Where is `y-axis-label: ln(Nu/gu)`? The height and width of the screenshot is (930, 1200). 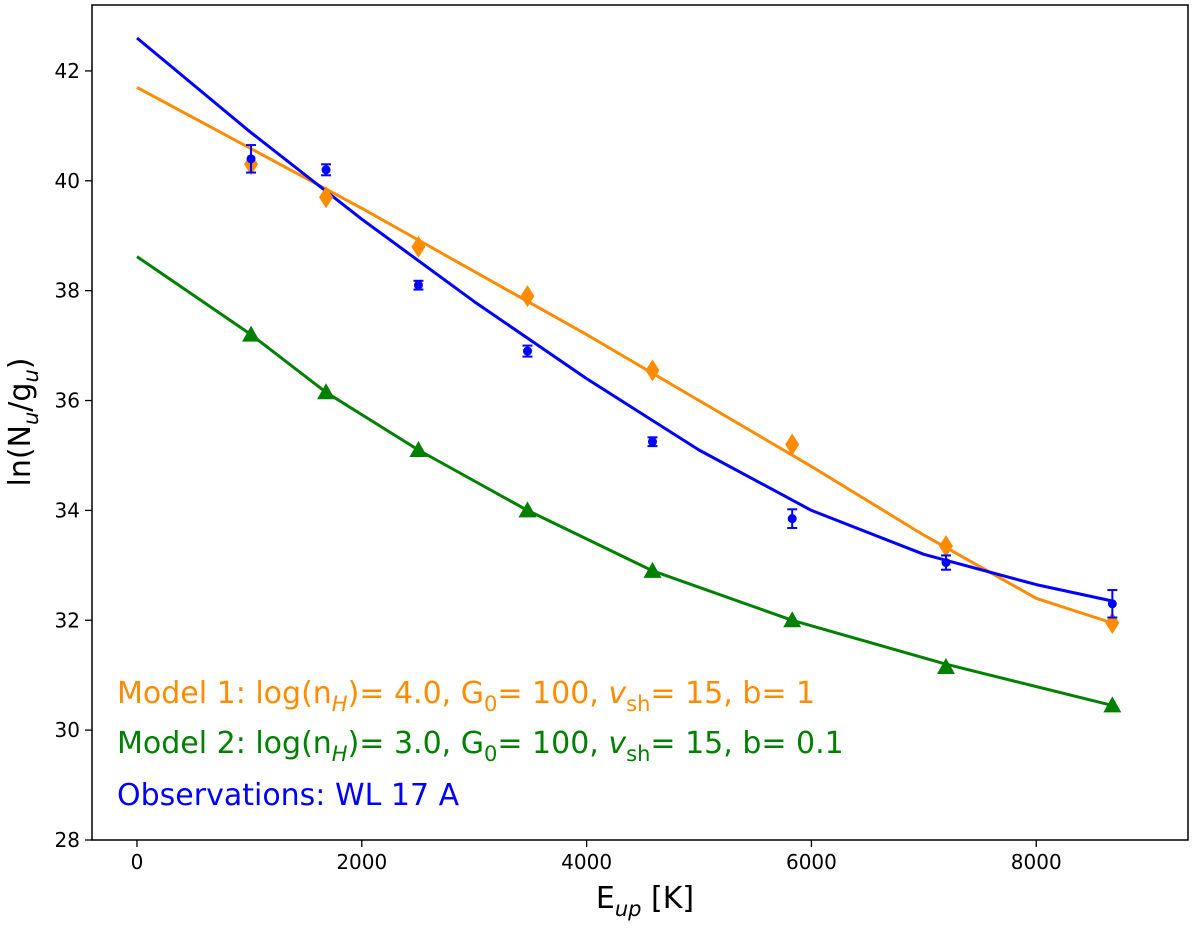 y-axis-label: ln(Nu/gu) is located at coordinates (23, 422).